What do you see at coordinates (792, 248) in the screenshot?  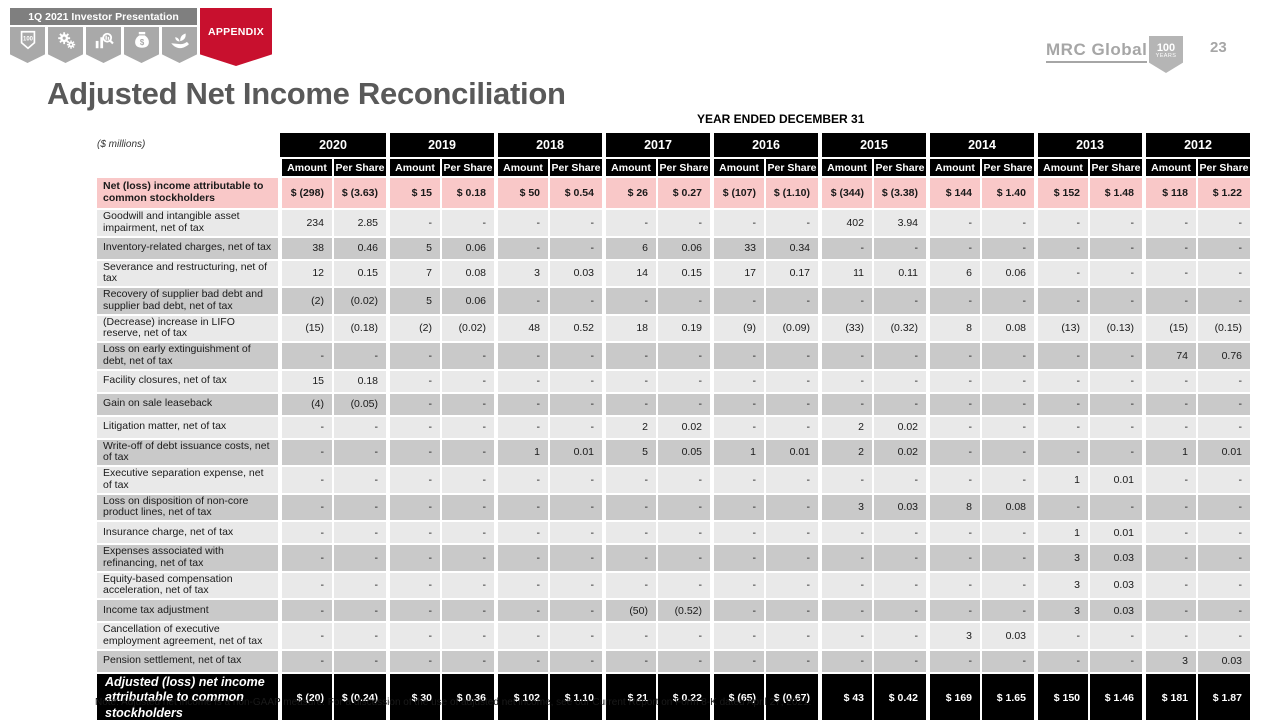 I see `value-cell: 0.34` at bounding box center [792, 248].